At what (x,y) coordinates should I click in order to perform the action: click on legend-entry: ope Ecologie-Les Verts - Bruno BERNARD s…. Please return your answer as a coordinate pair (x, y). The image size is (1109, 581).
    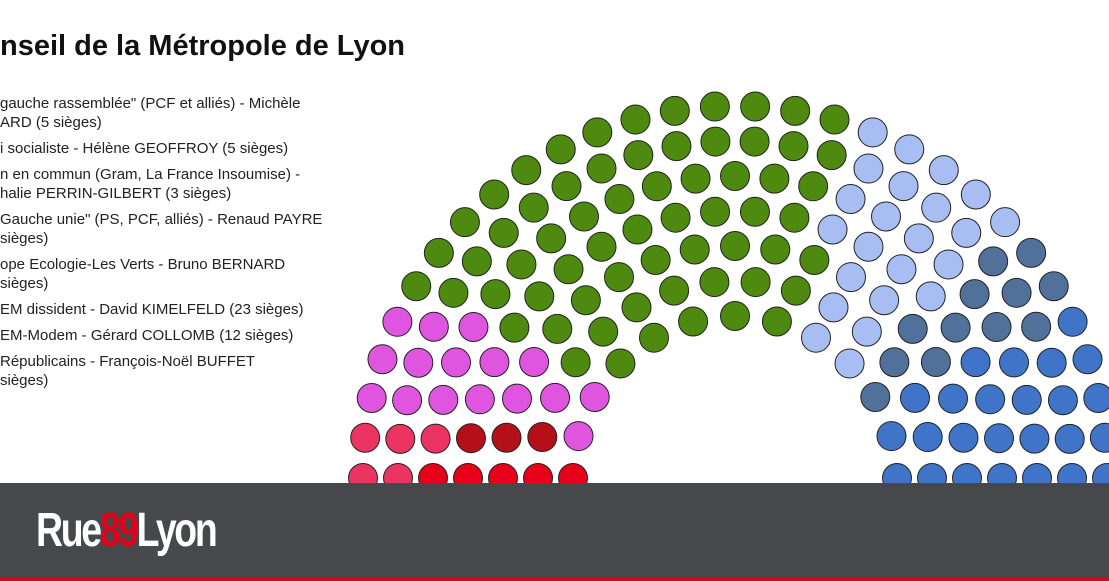
    Looking at the image, I should click on (143, 274).